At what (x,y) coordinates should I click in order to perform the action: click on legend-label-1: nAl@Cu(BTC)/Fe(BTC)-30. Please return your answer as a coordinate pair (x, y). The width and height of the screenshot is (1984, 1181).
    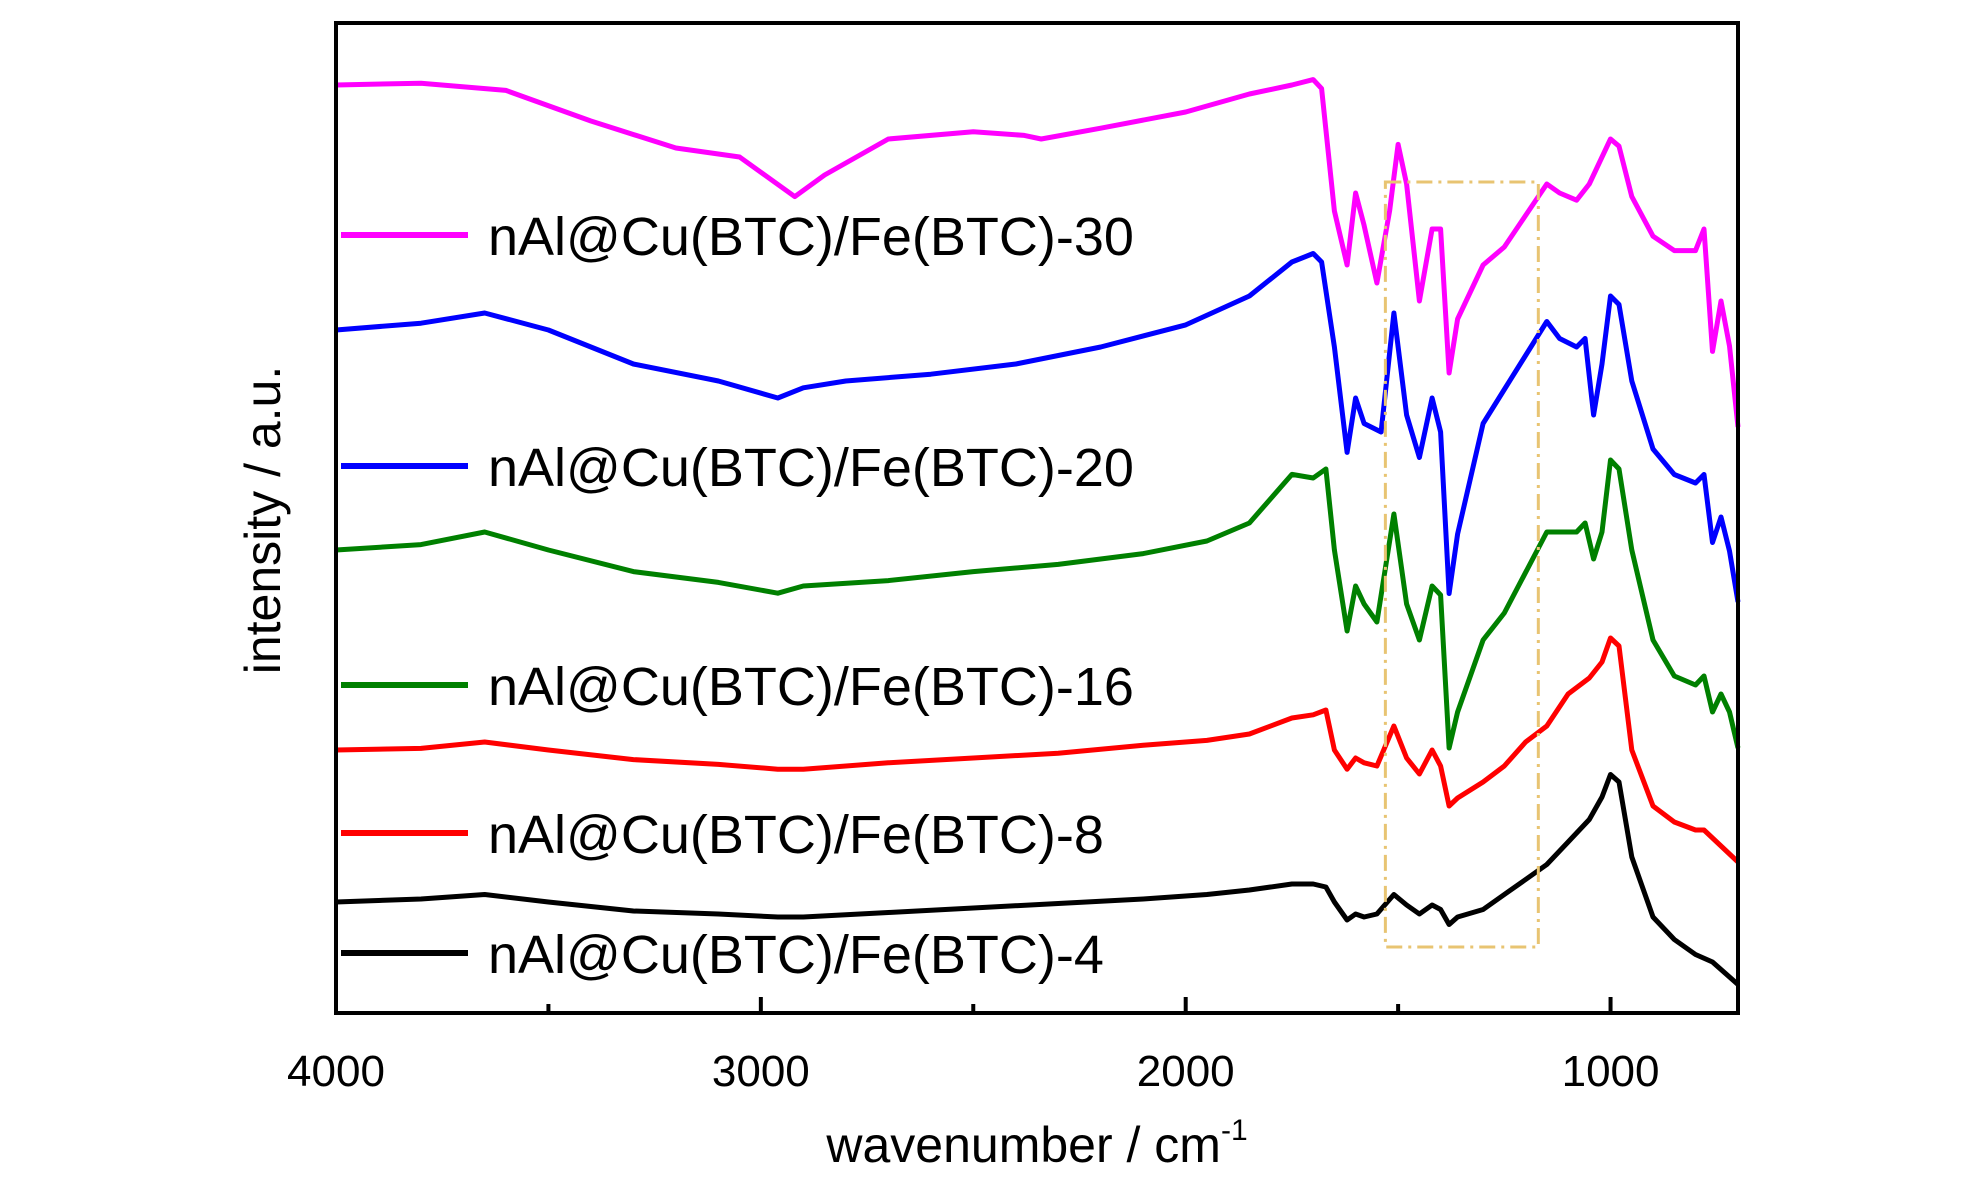
    Looking at the image, I should click on (811, 237).